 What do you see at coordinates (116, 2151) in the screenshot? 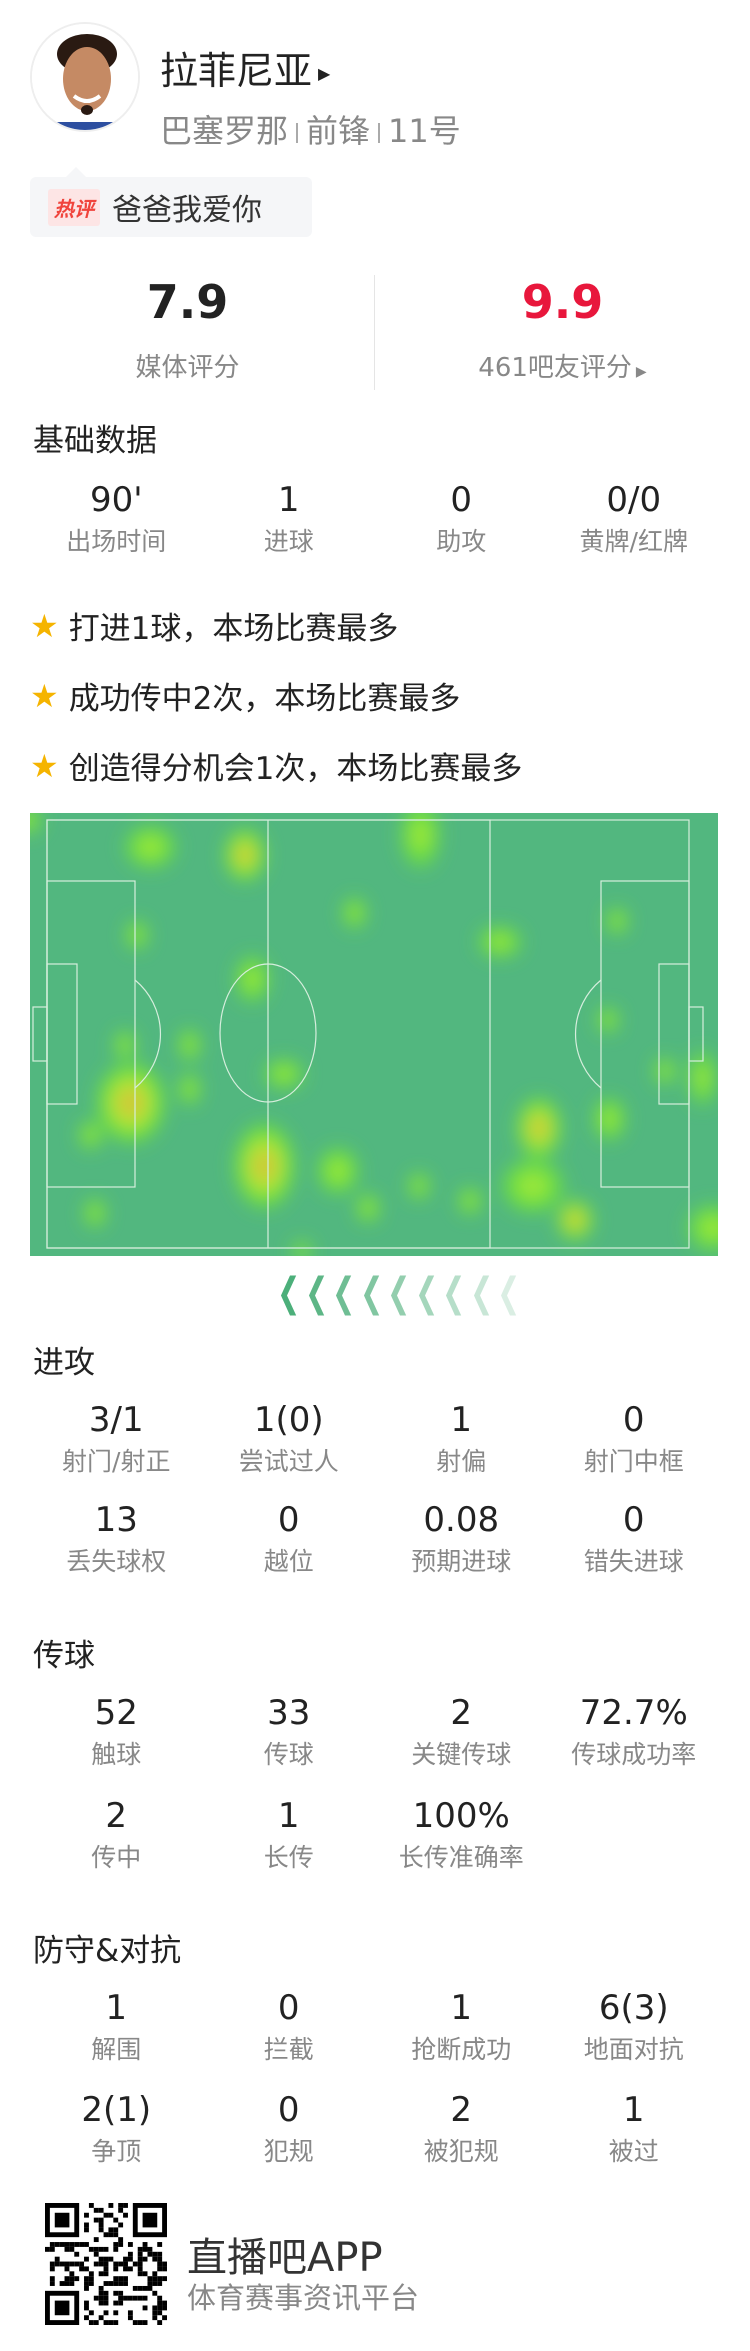
I see `stat-label: 争顶` at bounding box center [116, 2151].